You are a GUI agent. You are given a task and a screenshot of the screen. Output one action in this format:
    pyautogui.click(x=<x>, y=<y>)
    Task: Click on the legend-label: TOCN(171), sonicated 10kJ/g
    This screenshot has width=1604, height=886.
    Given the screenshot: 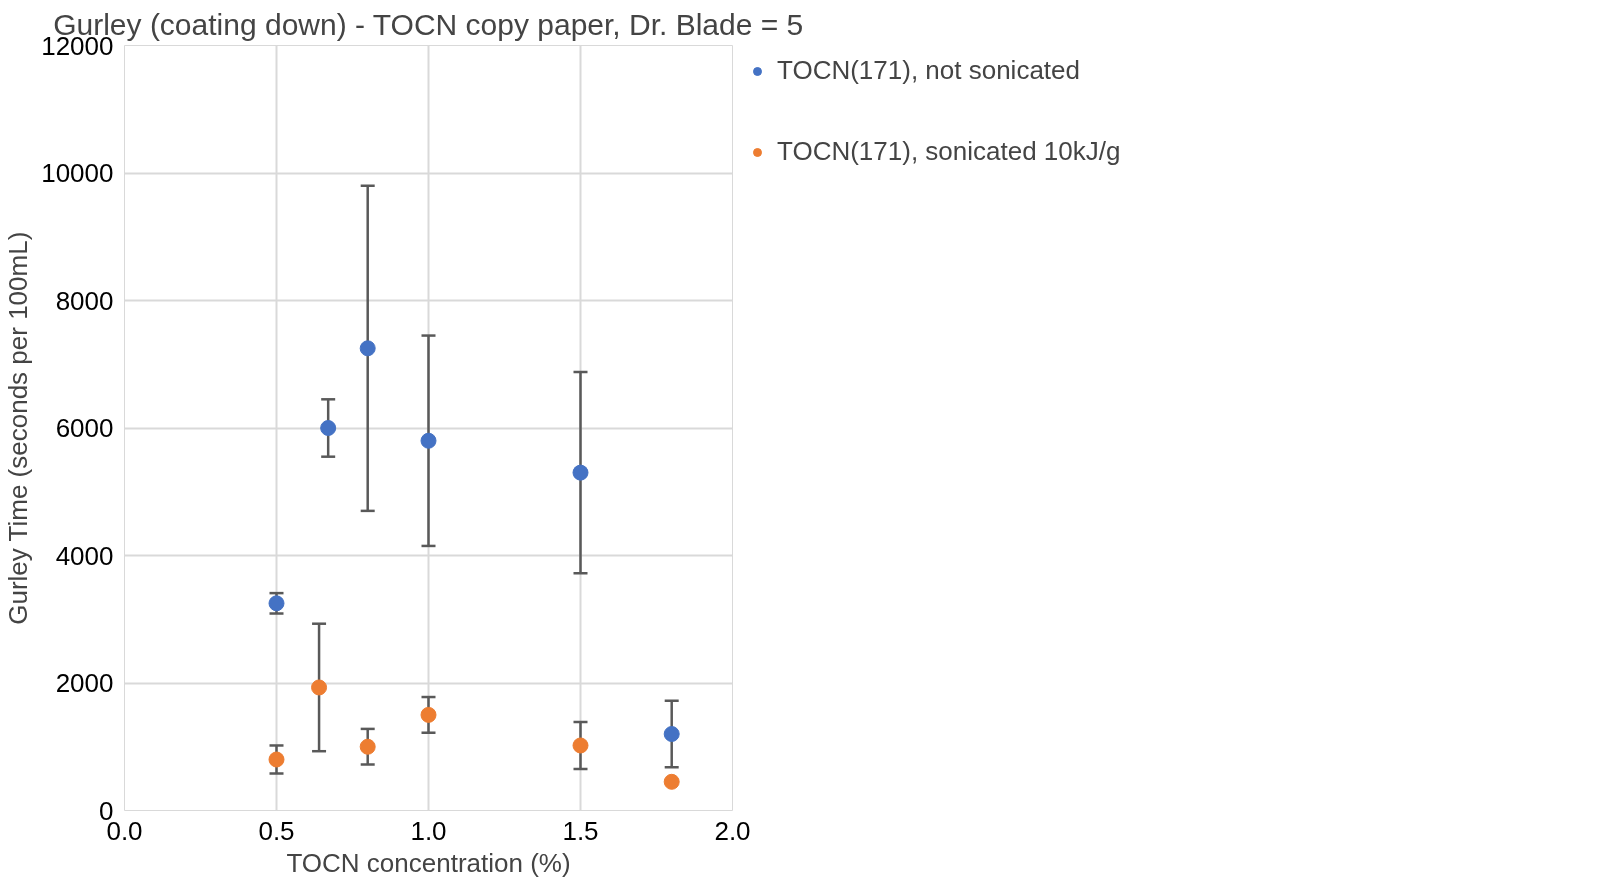 What is the action you would take?
    pyautogui.click(x=949, y=151)
    